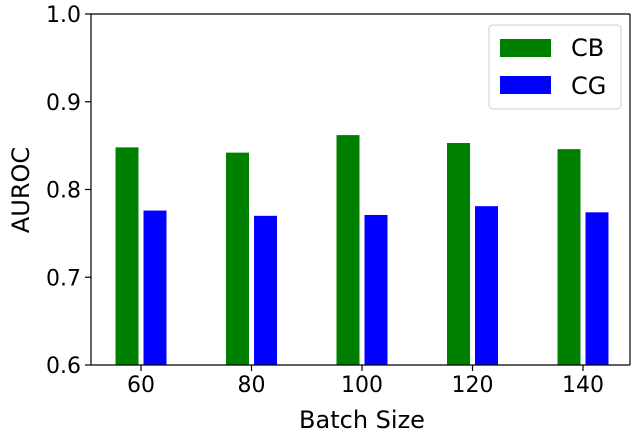 The width and height of the screenshot is (631, 432). What do you see at coordinates (588, 86) in the screenshot?
I see `legend-label-cg: CG` at bounding box center [588, 86].